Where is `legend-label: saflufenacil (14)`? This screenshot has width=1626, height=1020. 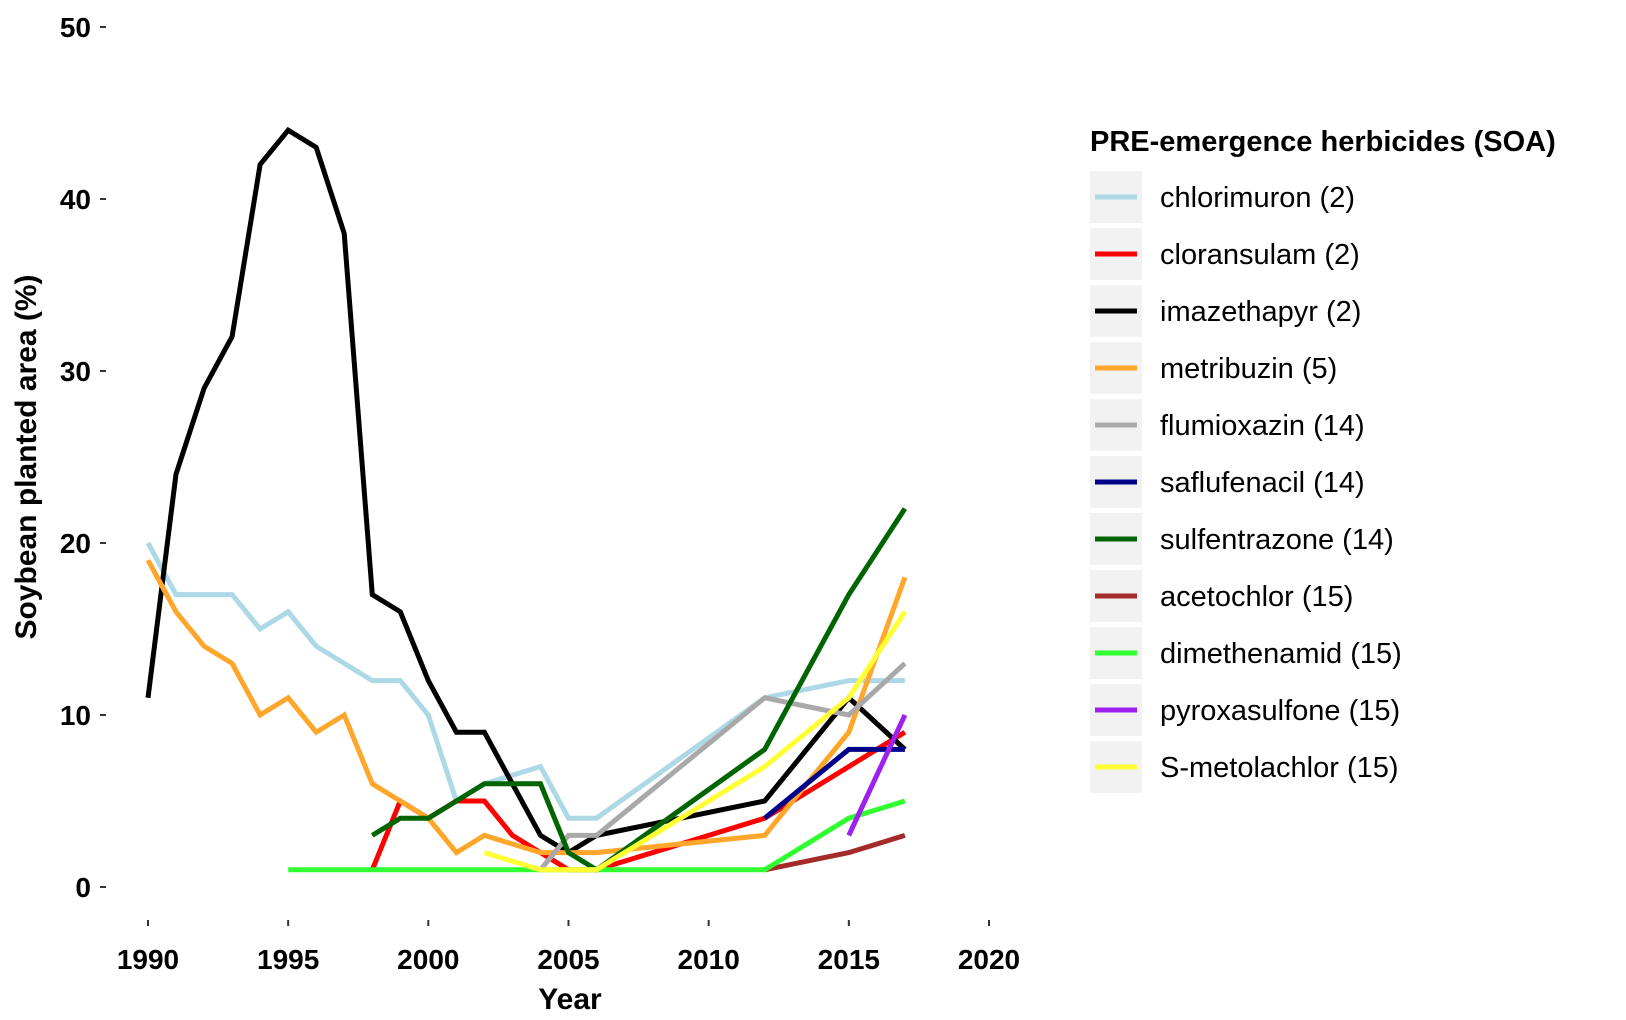 legend-label: saflufenacil (14) is located at coordinates (1262, 483).